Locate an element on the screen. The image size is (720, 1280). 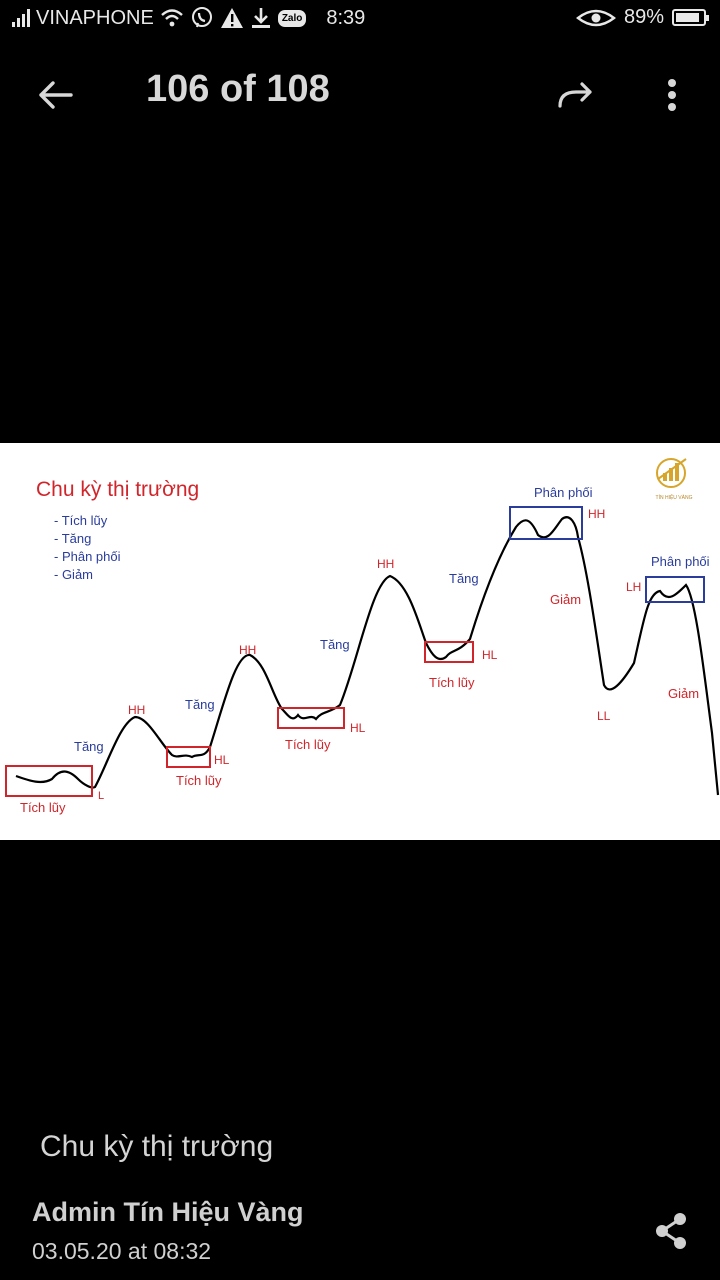
legend-item: - Tích lũy is located at coordinates (81, 520).